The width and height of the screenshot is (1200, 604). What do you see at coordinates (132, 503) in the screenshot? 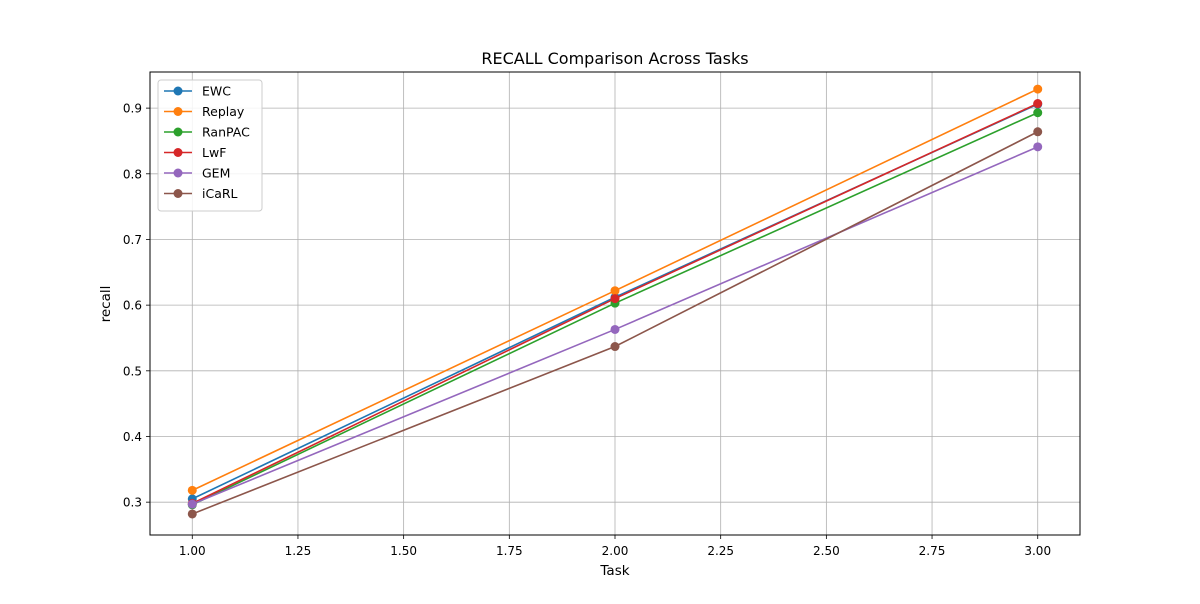
I see `y-tick-label: 0.3` at bounding box center [132, 503].